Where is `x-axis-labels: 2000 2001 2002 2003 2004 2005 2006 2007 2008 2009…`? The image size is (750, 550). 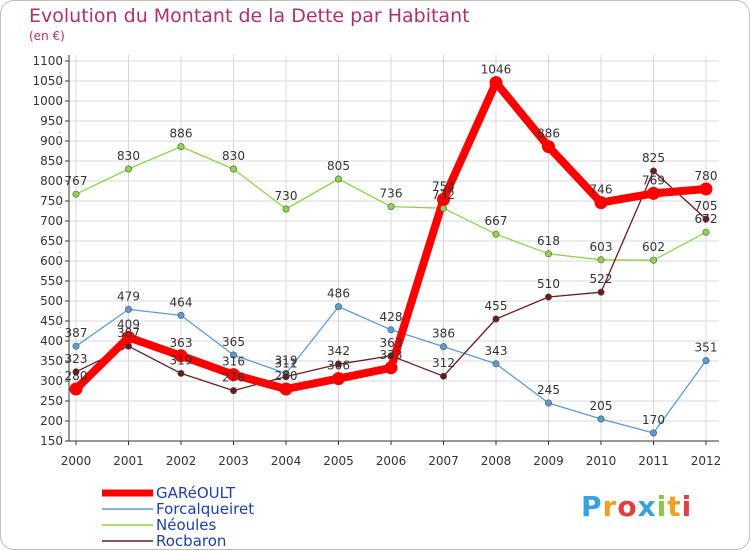 x-axis-labels: 2000 2001 2002 2003 2004 2005 2006 2007 2008 2009… is located at coordinates (391, 461).